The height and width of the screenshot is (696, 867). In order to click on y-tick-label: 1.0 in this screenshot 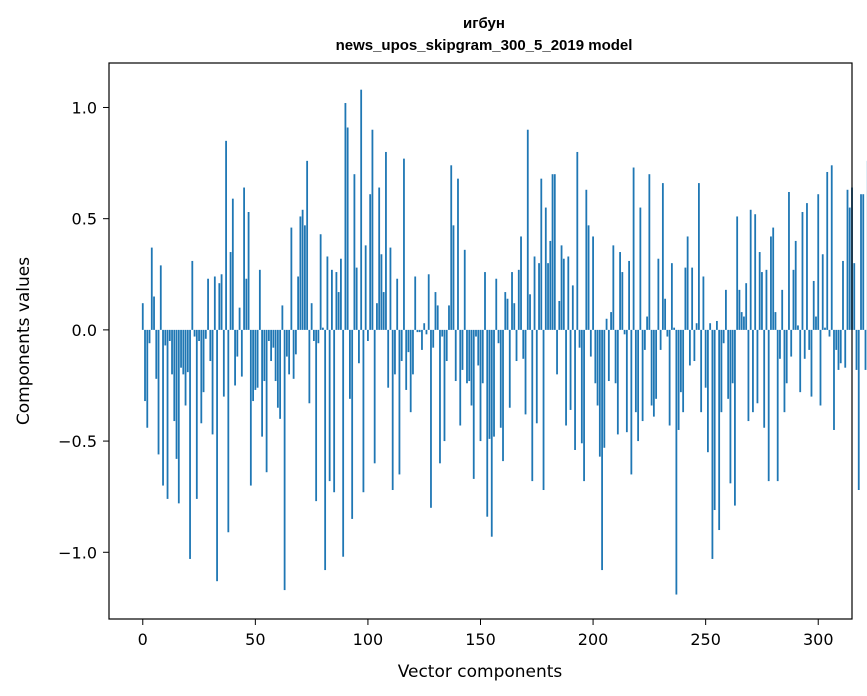, I will do `click(84, 107)`.